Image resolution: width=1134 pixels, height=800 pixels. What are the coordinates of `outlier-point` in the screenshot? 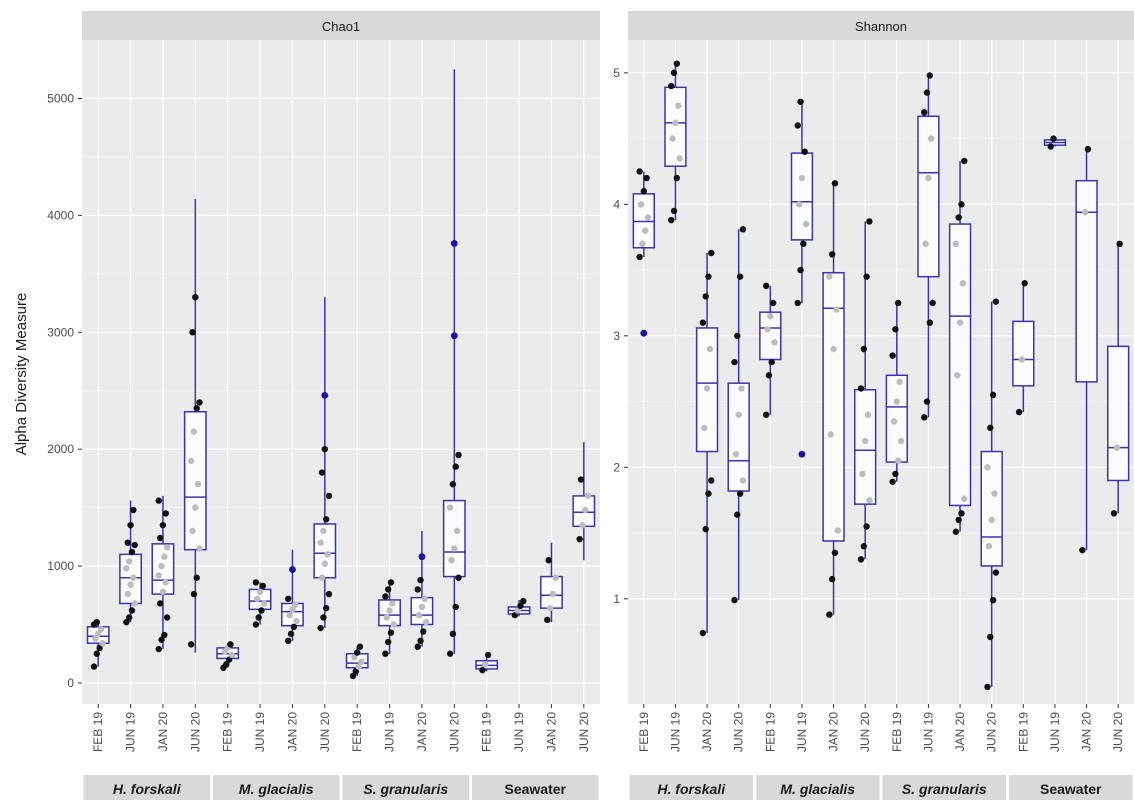 It's located at (802, 454).